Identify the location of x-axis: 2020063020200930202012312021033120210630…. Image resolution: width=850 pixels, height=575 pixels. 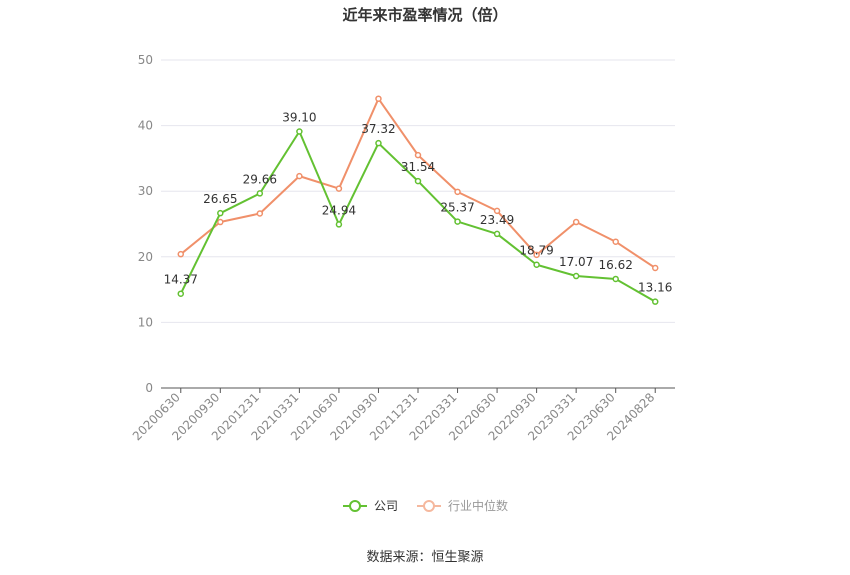
(402, 415).